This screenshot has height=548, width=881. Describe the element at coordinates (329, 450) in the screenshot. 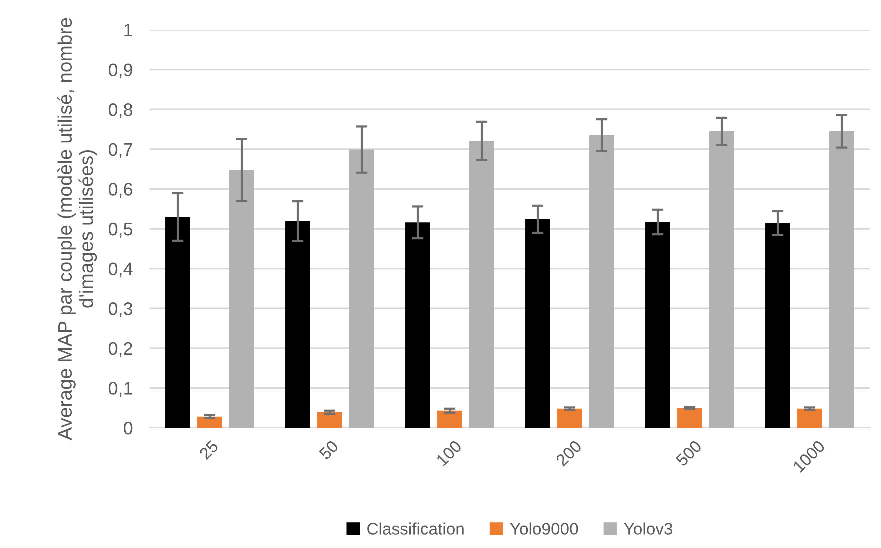

I see `x-tick-label: 50` at that location.